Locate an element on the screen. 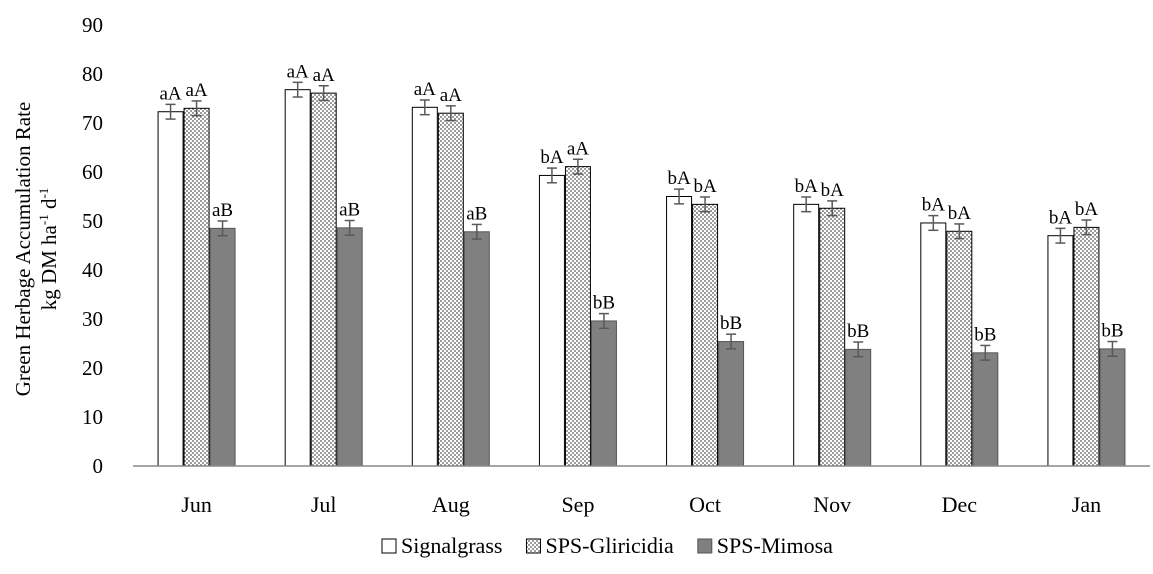  y-tick-label: 20 is located at coordinates (92, 368).